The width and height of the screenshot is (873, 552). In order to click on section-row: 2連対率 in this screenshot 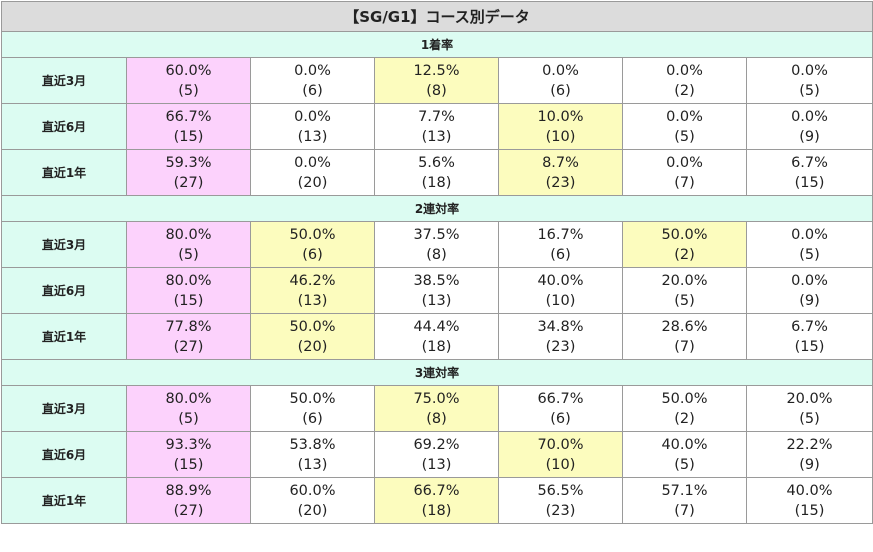, I will do `click(437, 208)`.